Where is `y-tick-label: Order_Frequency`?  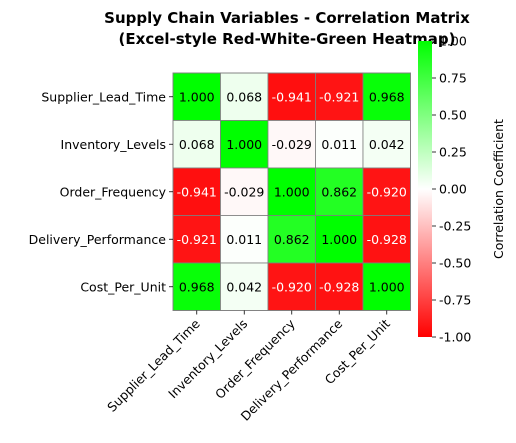 y-tick-label: Order_Frequency is located at coordinates (113, 191).